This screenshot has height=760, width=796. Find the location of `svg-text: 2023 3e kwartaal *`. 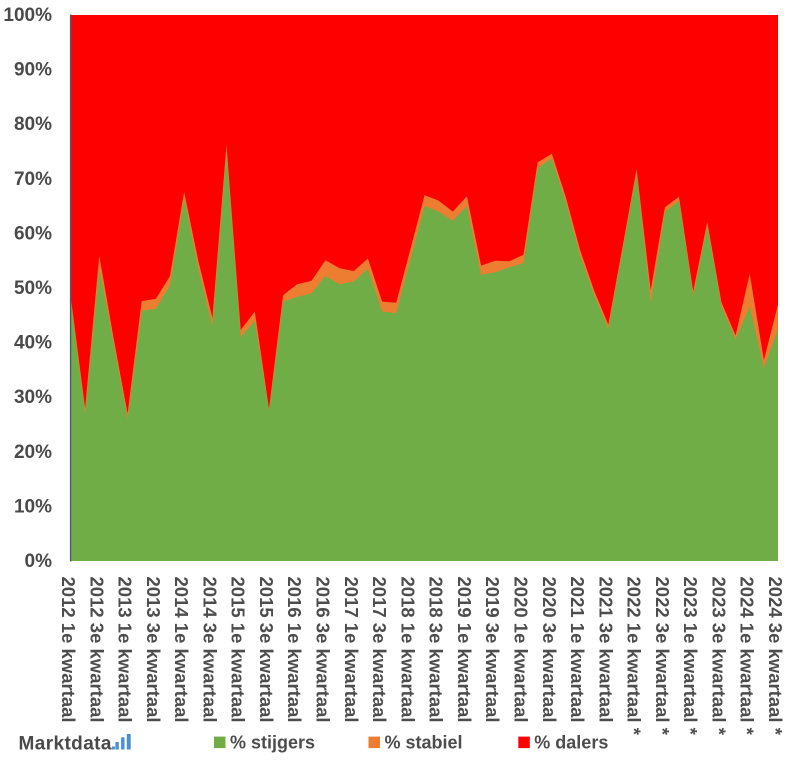

svg-text: 2023 3e kwartaal * is located at coordinates (718, 656).